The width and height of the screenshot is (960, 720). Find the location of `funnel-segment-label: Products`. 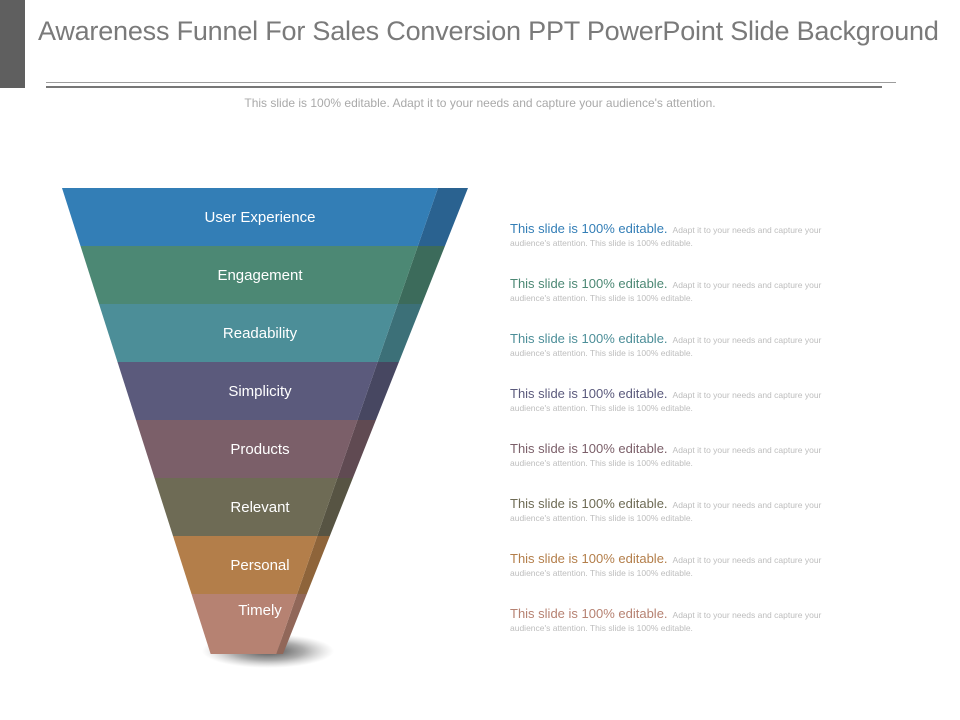

funnel-segment-label: Products is located at coordinates (259, 449).